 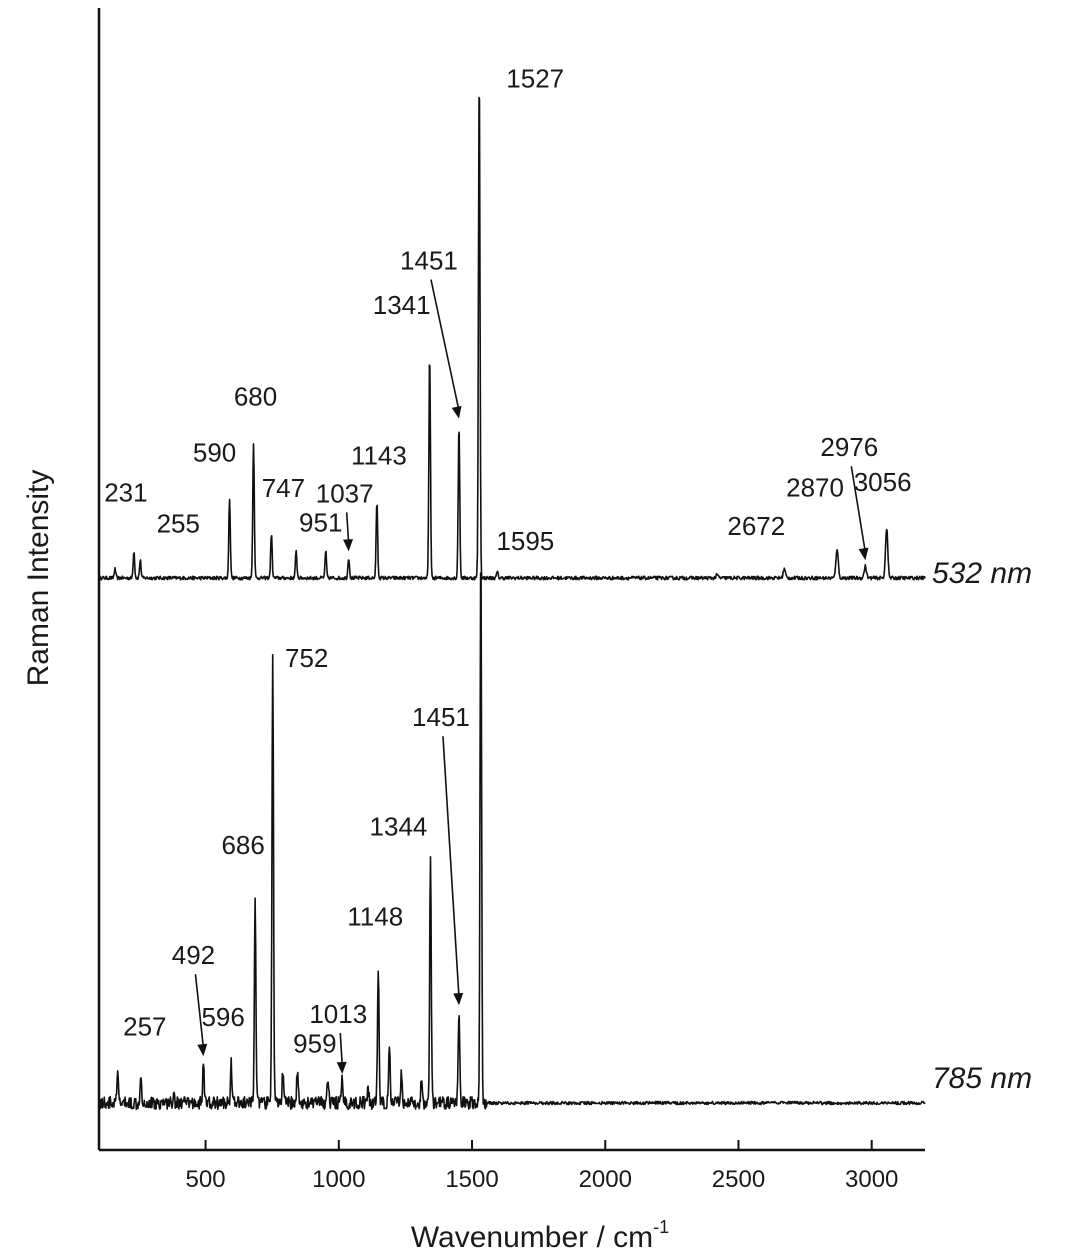 What do you see at coordinates (738, 1179) in the screenshot?
I see `x-tick-label-2500: 2500` at bounding box center [738, 1179].